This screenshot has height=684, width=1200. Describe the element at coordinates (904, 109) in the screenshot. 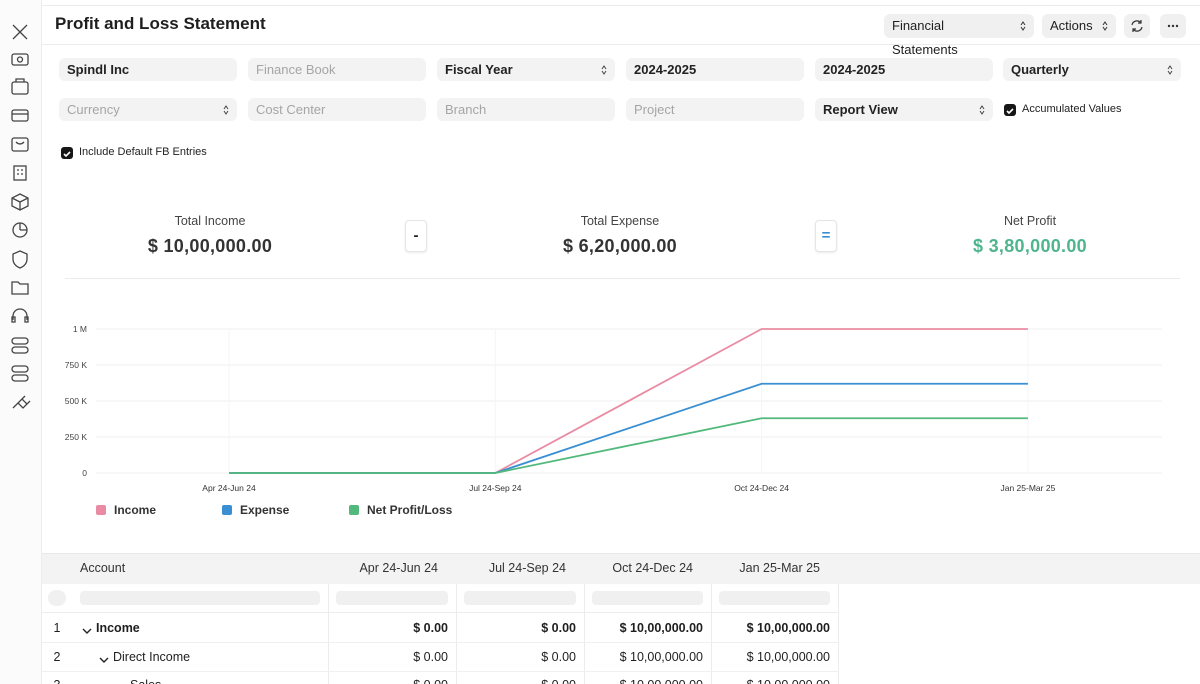

I see `filter-field: Report View` at that location.